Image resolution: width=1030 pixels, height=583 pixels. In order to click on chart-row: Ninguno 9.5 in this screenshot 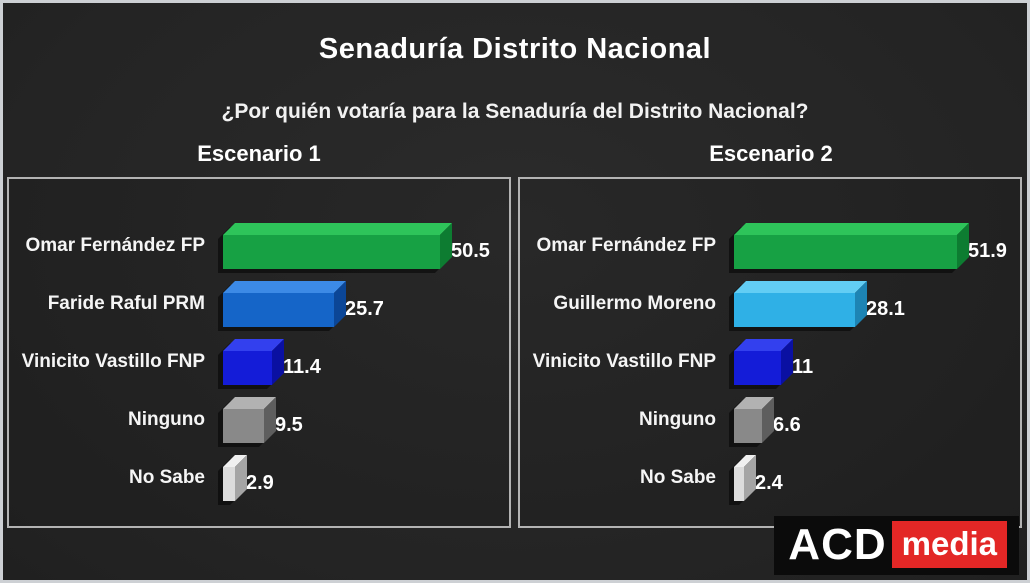, I will do `click(259, 420)`.